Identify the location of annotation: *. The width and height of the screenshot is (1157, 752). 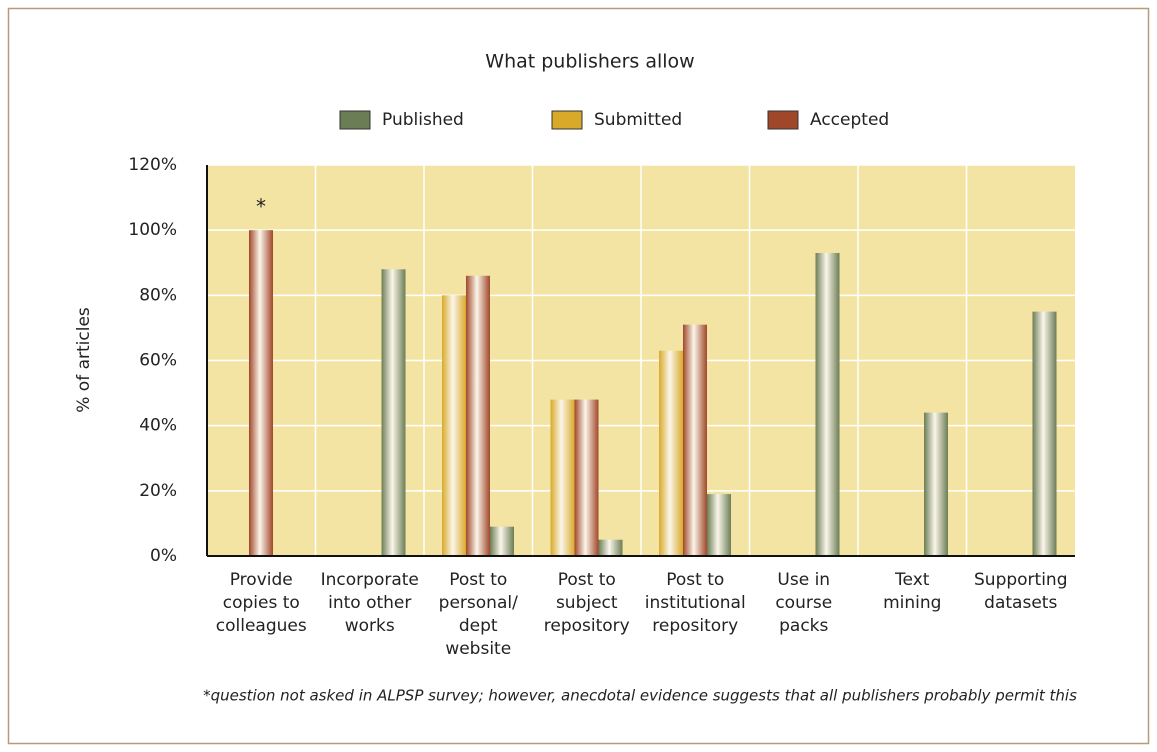
(261, 207).